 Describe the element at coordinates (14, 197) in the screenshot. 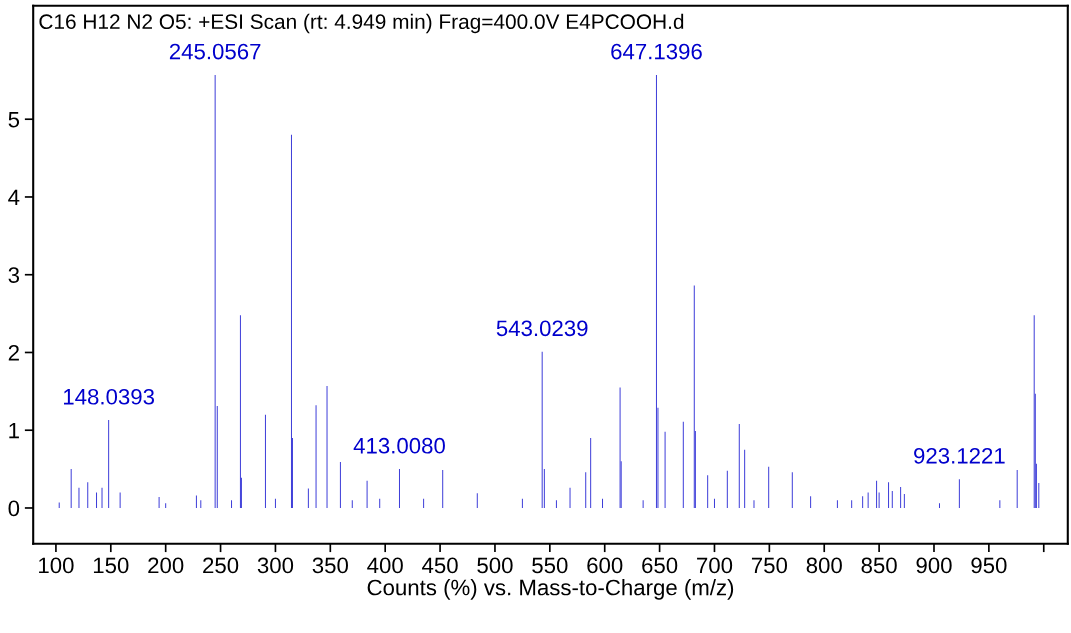

I see `y-tick-label: 4` at that location.